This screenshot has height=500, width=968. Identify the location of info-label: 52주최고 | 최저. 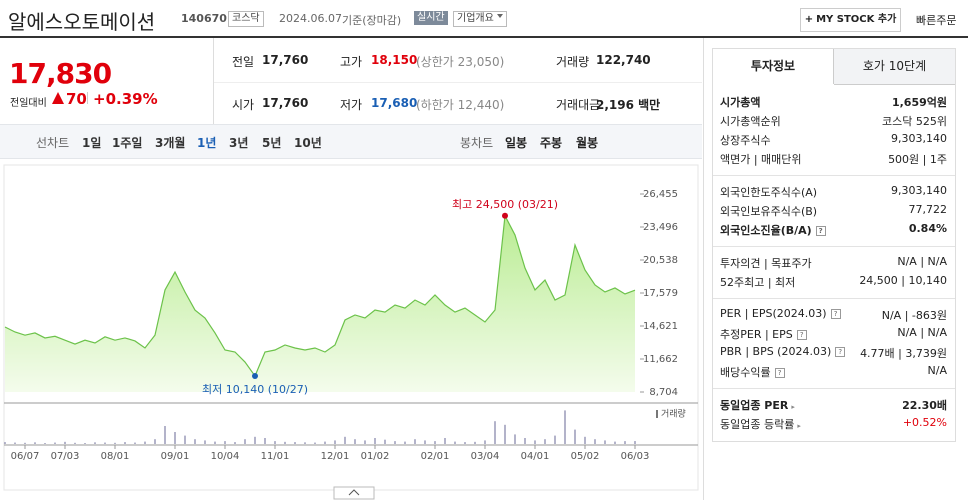
(758, 282).